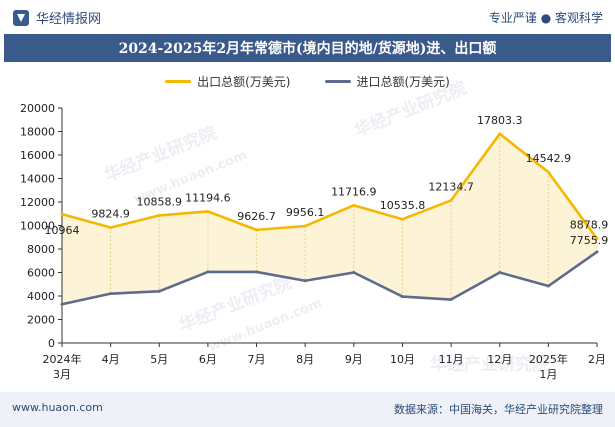 The image size is (615, 427). What do you see at coordinates (62, 359) in the screenshot?
I see `x-tick-label: 2024年` at bounding box center [62, 359].